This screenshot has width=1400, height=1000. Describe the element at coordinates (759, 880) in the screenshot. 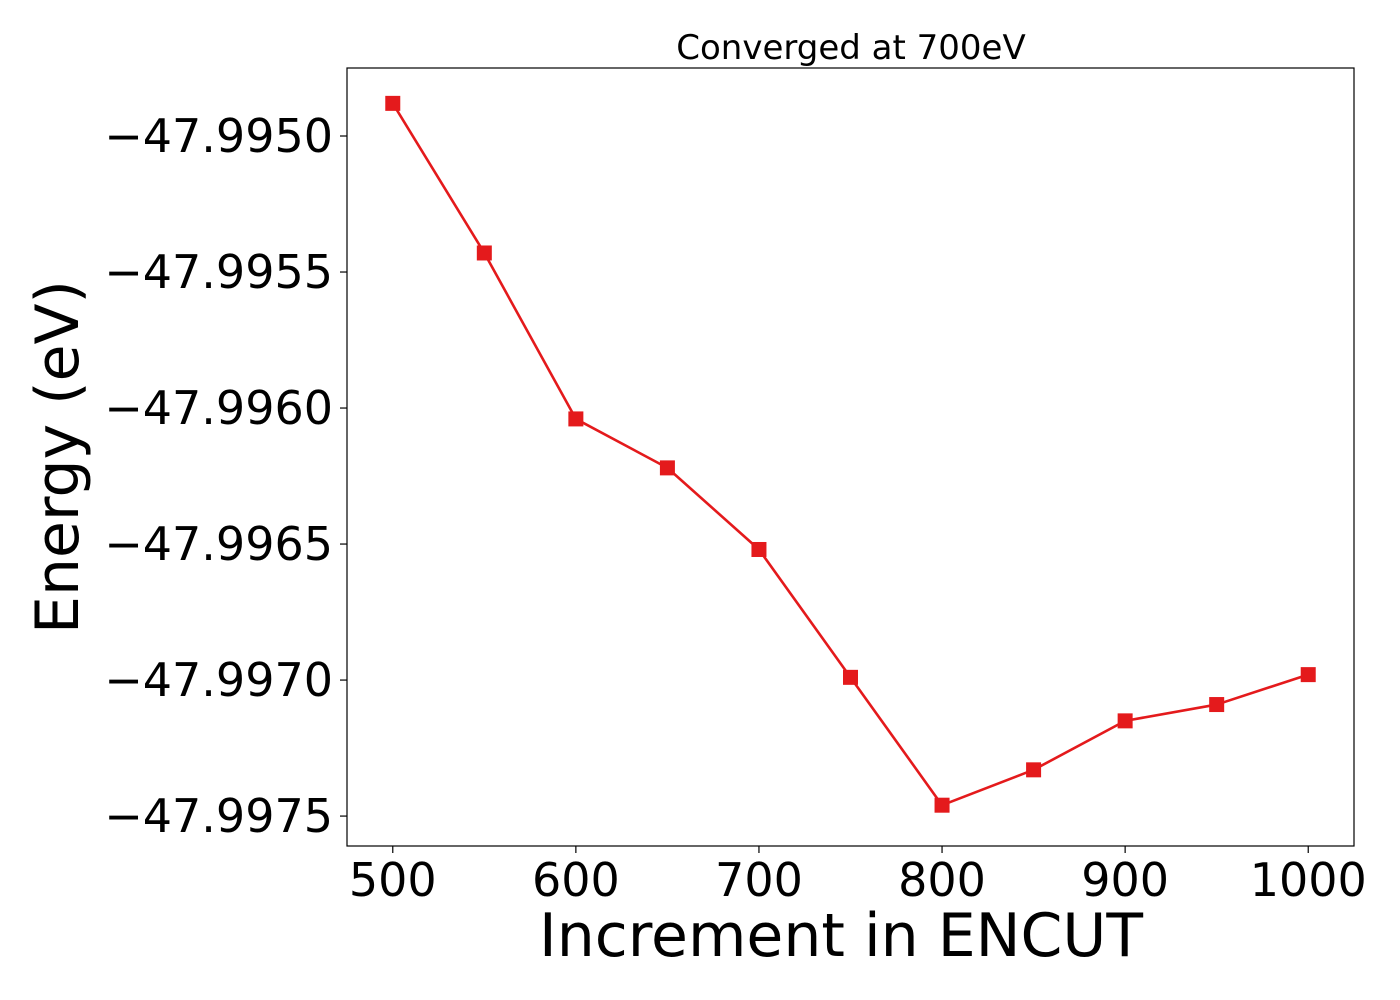

I see `x-tick-label: 700` at that location.